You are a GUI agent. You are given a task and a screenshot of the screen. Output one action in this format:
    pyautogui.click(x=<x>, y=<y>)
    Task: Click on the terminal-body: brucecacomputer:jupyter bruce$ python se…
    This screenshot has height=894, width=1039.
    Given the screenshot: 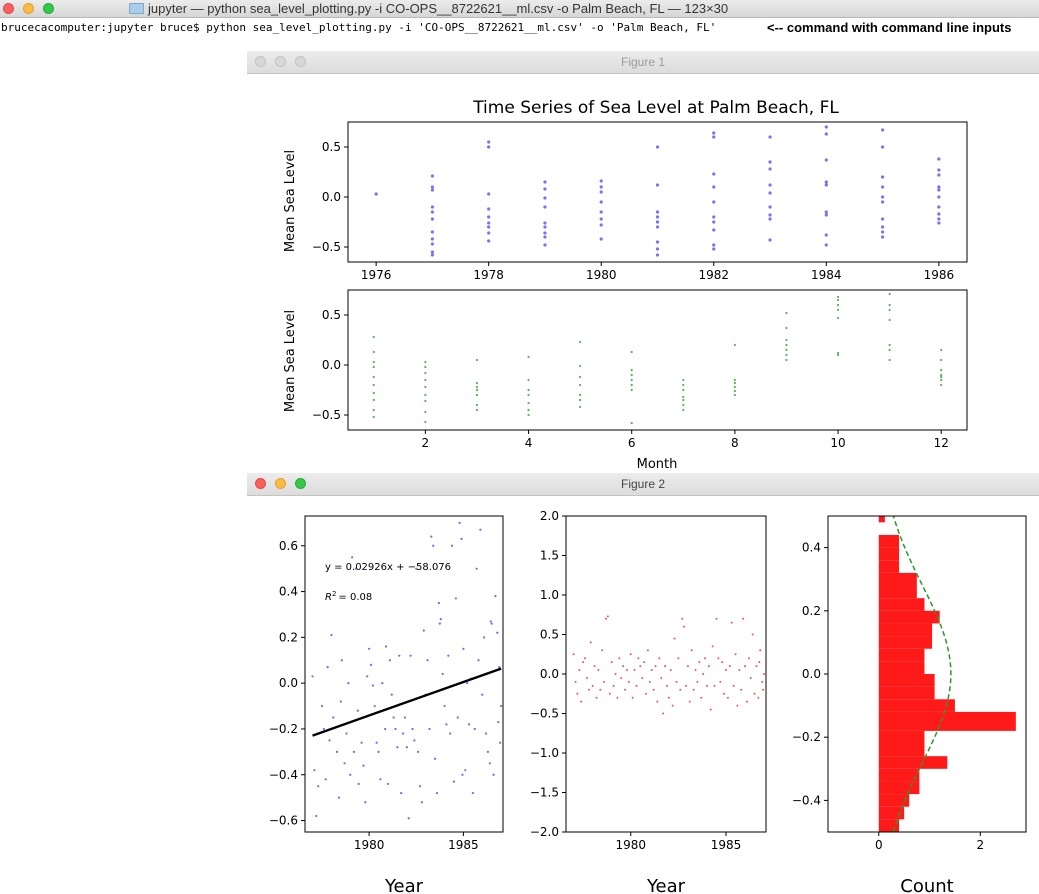 What is the action you would take?
    pyautogui.click(x=519, y=34)
    